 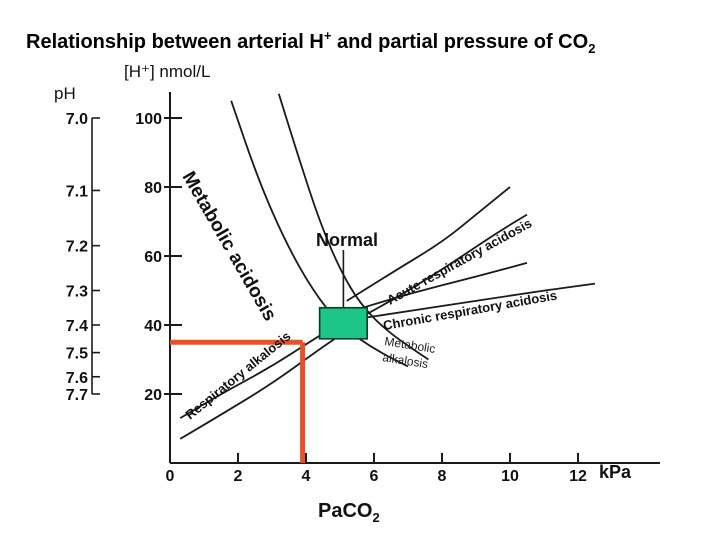 I want to click on x-unit-label: kPa, so click(x=615, y=472).